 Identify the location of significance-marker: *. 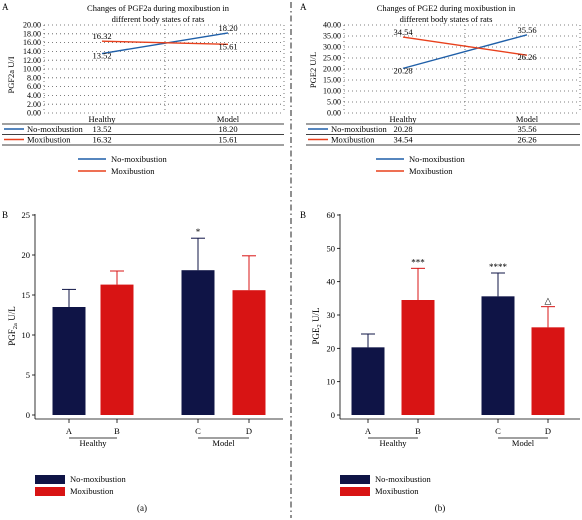
(198, 232).